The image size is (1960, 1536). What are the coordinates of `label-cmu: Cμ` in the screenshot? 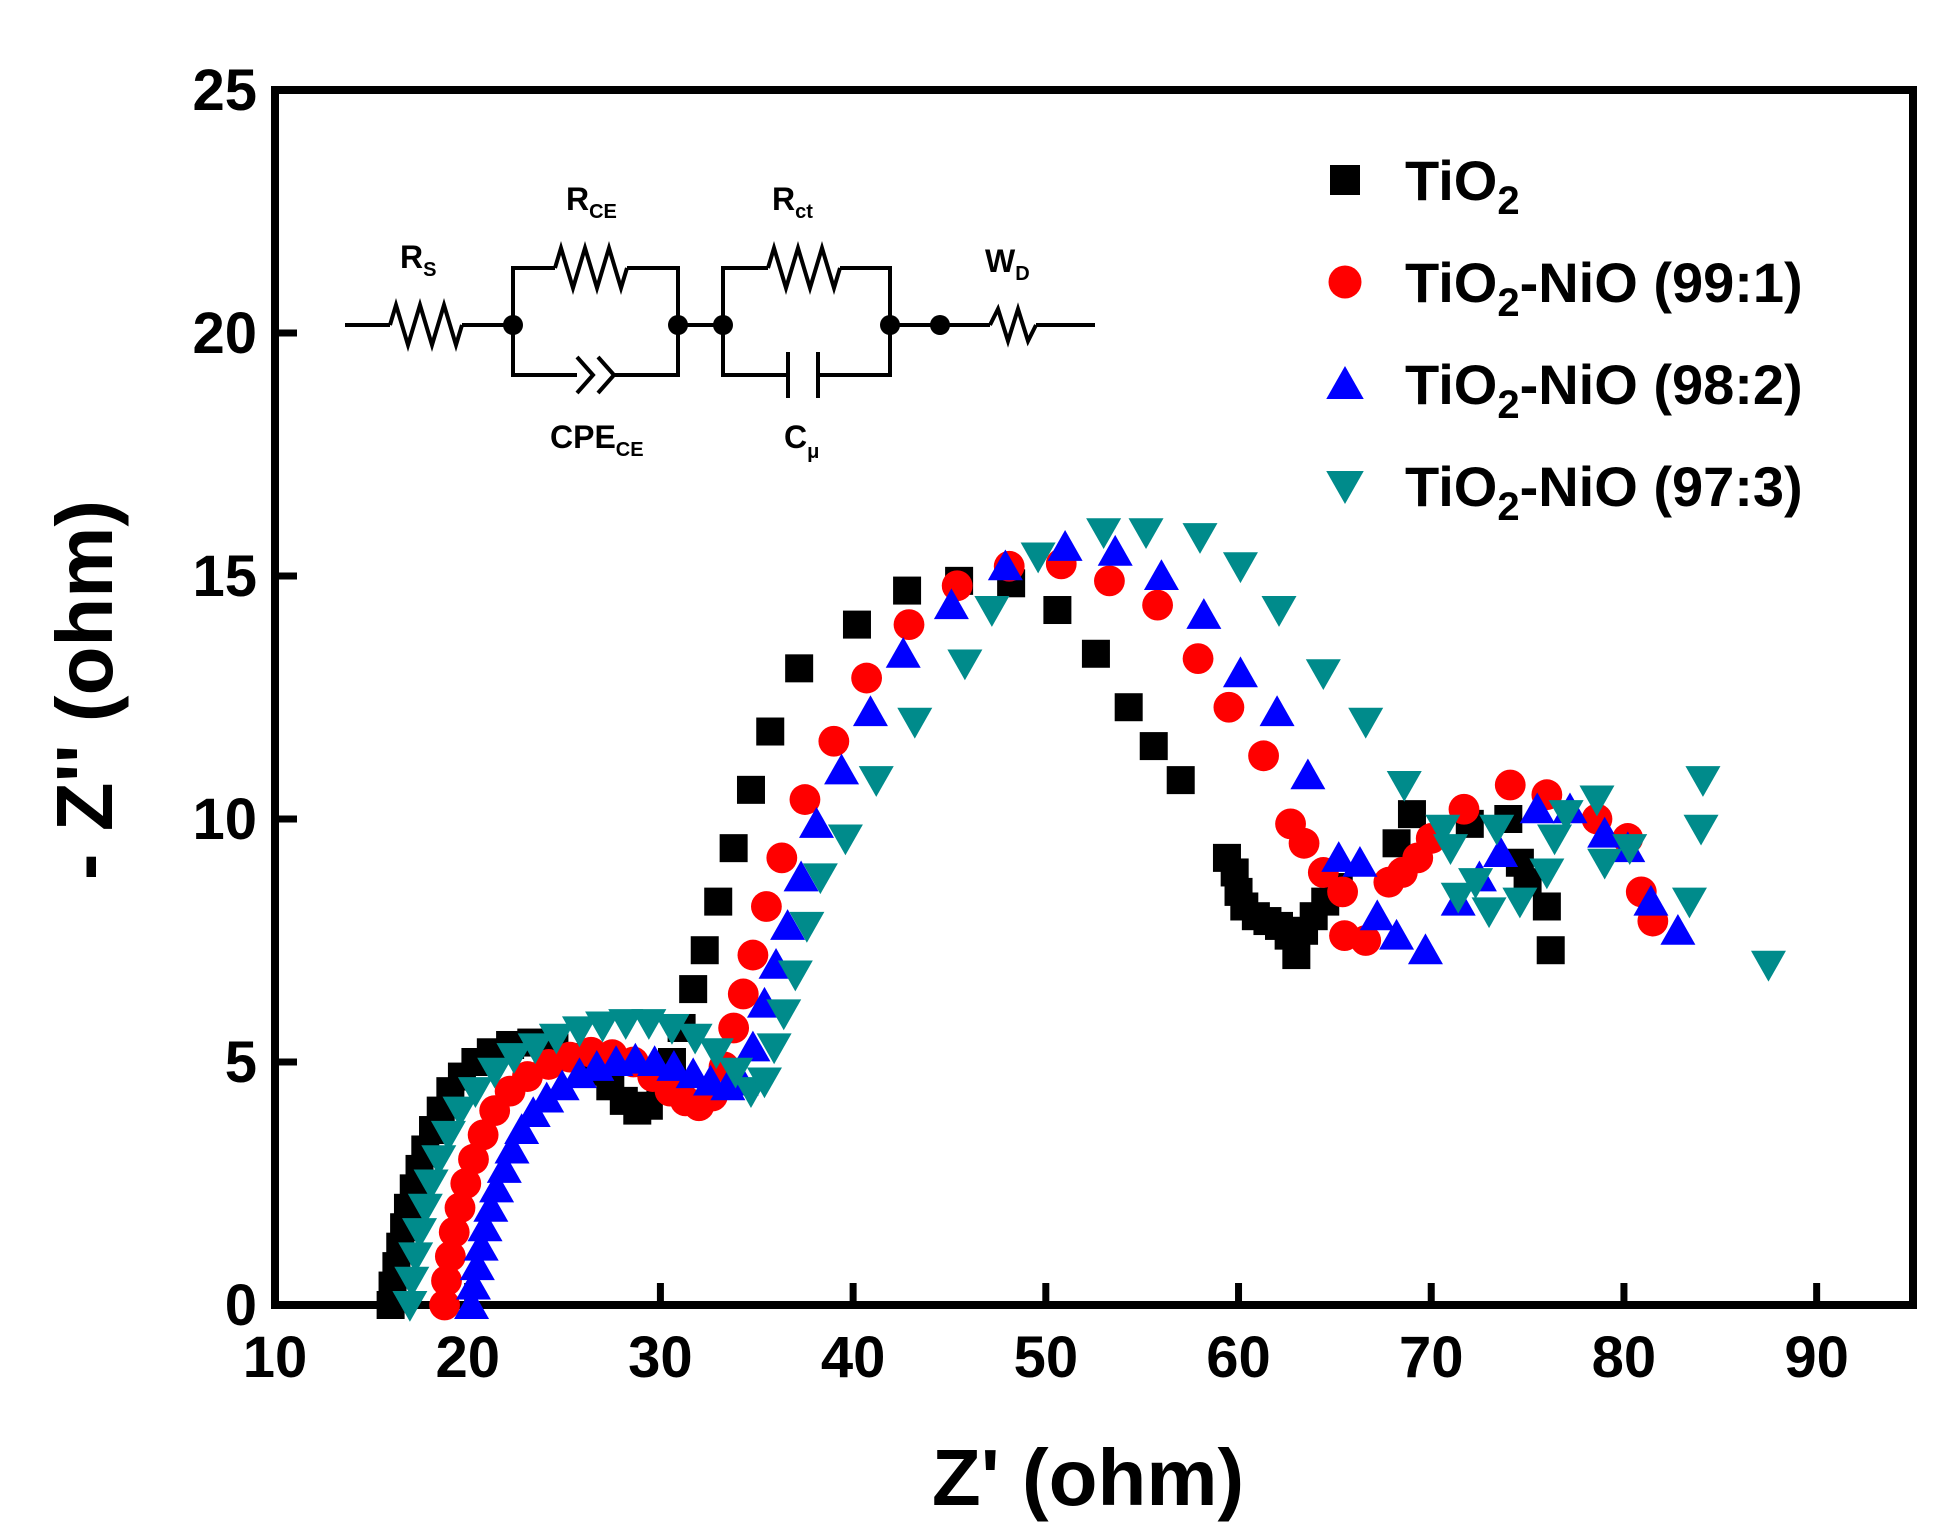 It's located at (801, 441).